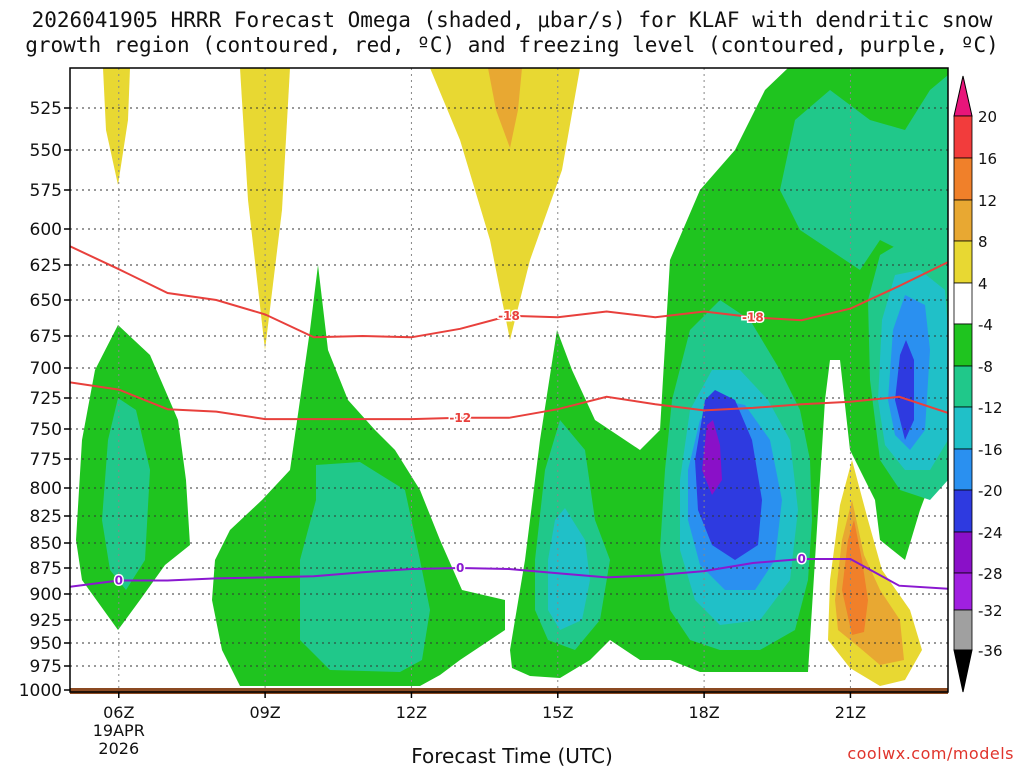 The height and width of the screenshot is (768, 1024). I want to click on y-tick-label: 850, so click(46, 544).